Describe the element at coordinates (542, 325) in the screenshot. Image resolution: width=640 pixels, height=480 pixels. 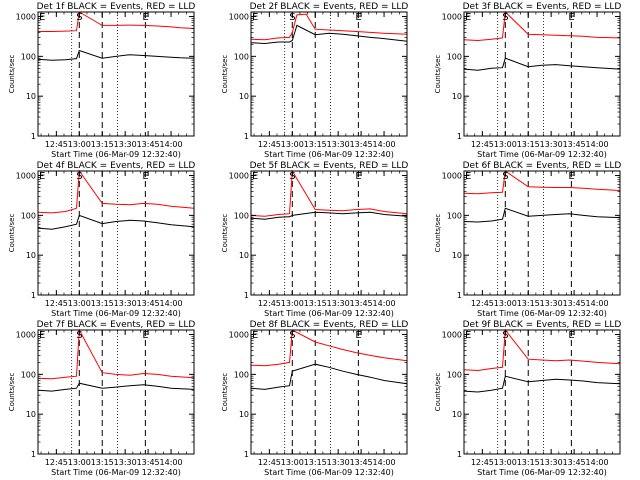
I see `panel-title: Det 9f BLACK = Events, RED = LLD` at that location.